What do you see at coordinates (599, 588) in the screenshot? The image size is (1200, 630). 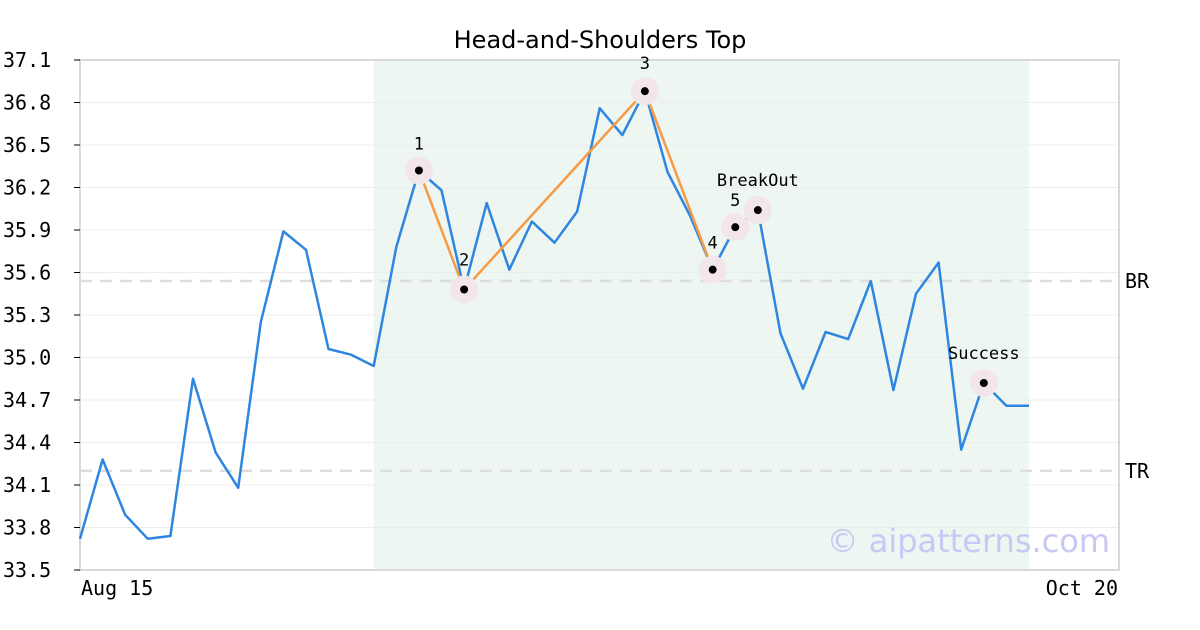 I see `x-axis-ticks: Aug 15 Oct 20` at bounding box center [599, 588].